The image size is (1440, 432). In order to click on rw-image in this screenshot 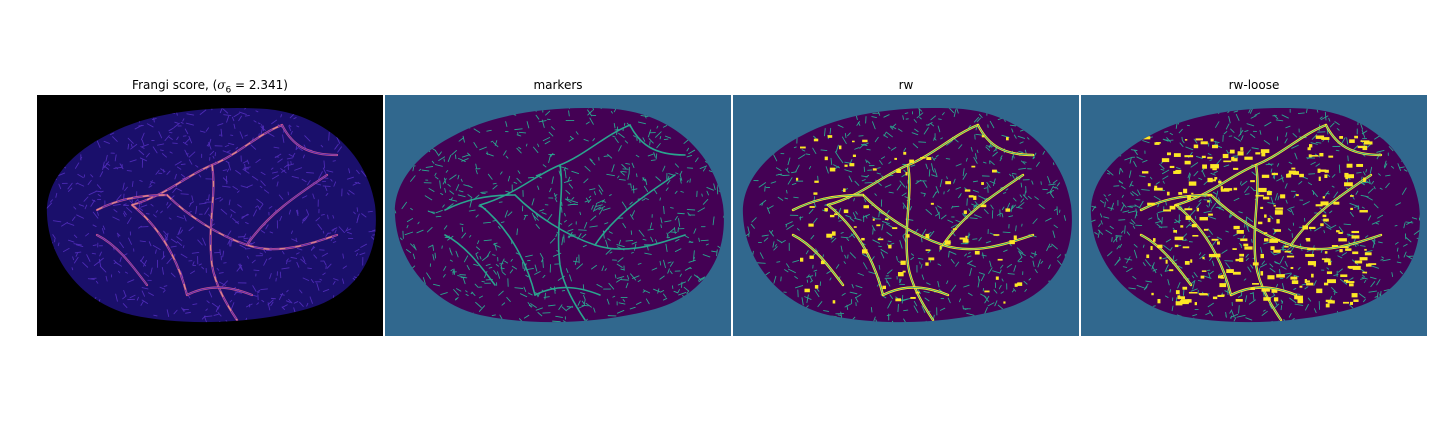, I will do `click(906, 215)`.